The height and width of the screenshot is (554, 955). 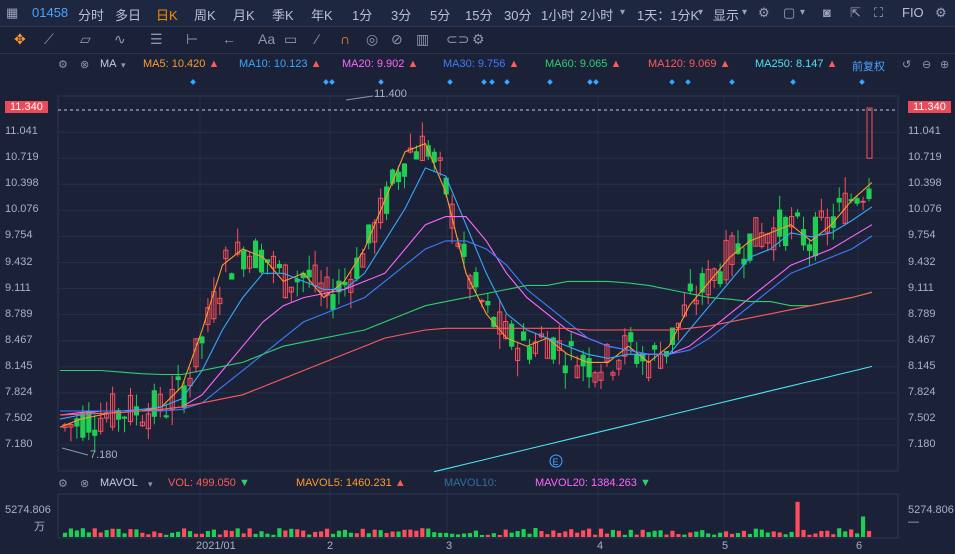 What do you see at coordinates (466, 328) in the screenshot?
I see `ma60-line` at bounding box center [466, 328].